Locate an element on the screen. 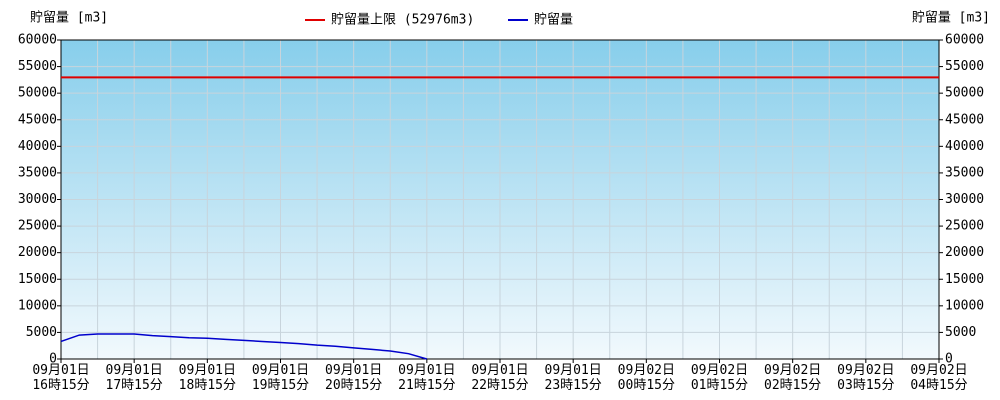 Image resolution: width=1000 pixels, height=400 pixels. y-tick-label: 50000 is located at coordinates (37, 93).